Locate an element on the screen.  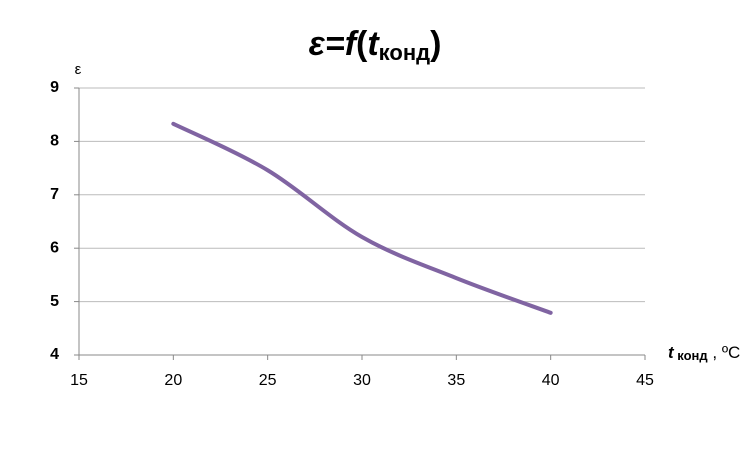
x-tick-label: 35 is located at coordinates (456, 380).